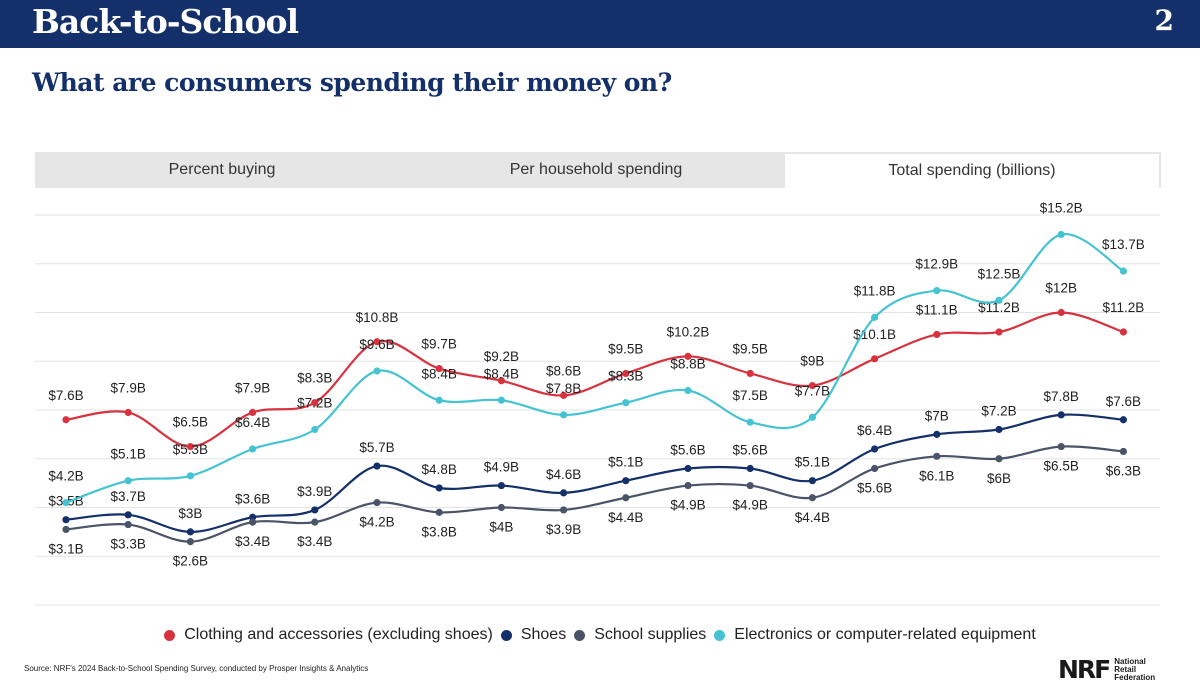  Describe the element at coordinates (128, 387) in the screenshot. I see `data-label-clothing: $7.9B` at that location.